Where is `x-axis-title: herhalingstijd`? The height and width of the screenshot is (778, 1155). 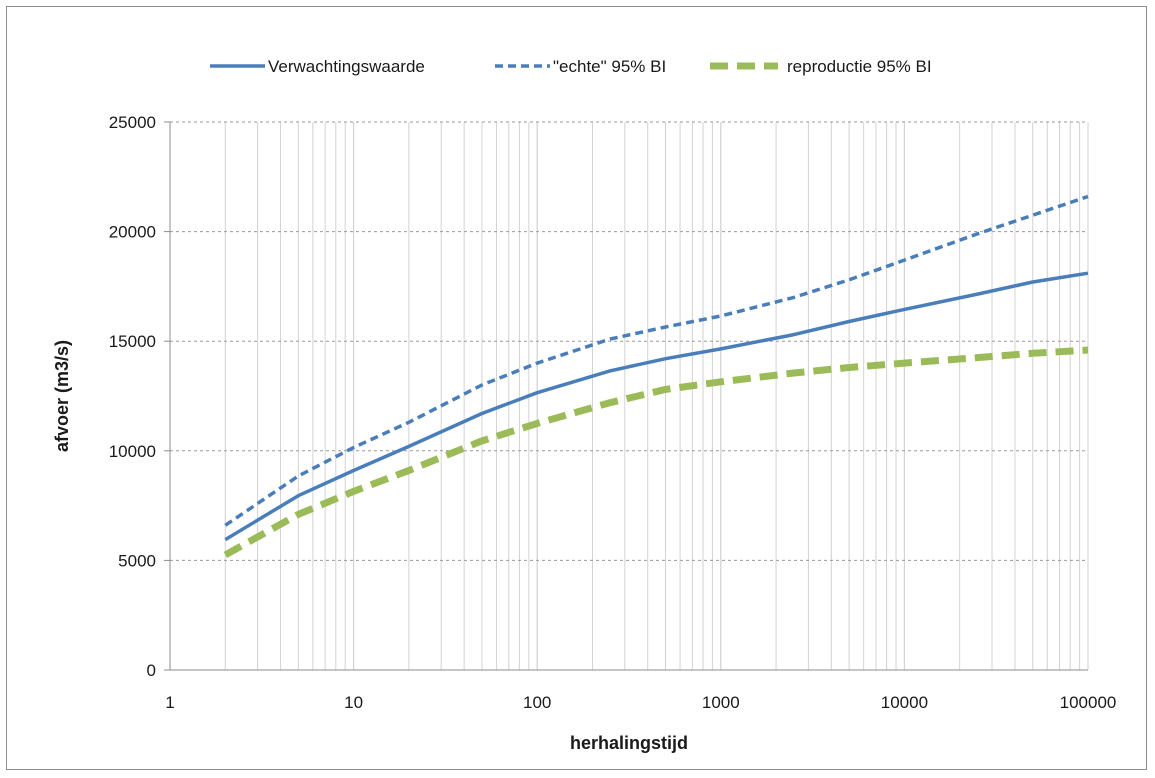 x-axis-title: herhalingstijd is located at coordinates (629, 743).